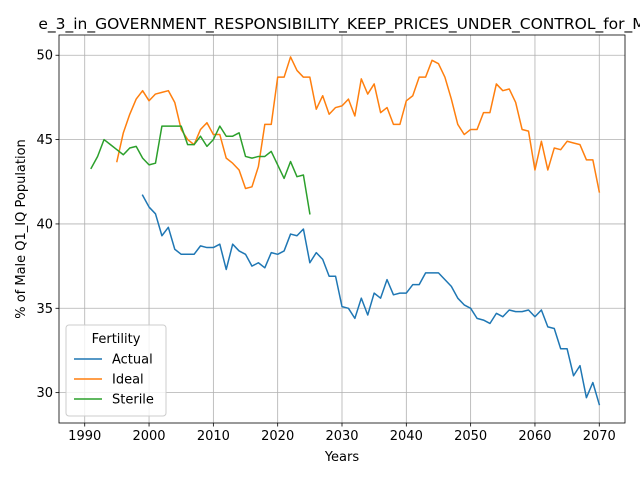 Image resolution: width=640 pixels, height=480 pixels. I want to click on y-tick-label: 50, so click(44, 56).